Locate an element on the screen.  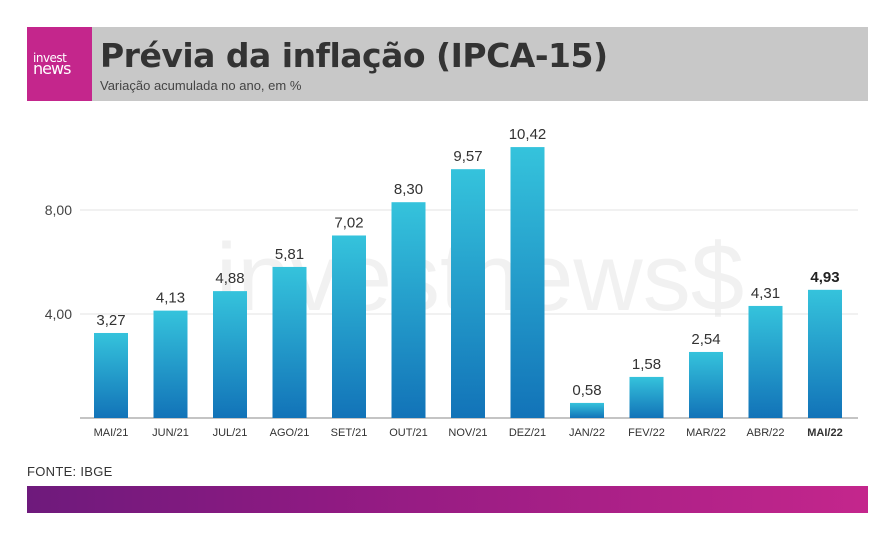
investnews-logo: invest news is located at coordinates (59, 64).